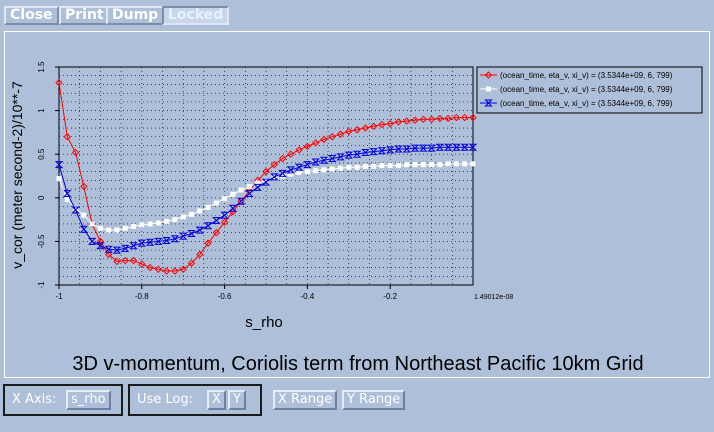  Describe the element at coordinates (305, 400) in the screenshot. I see `x-range-button: X Range` at that location.